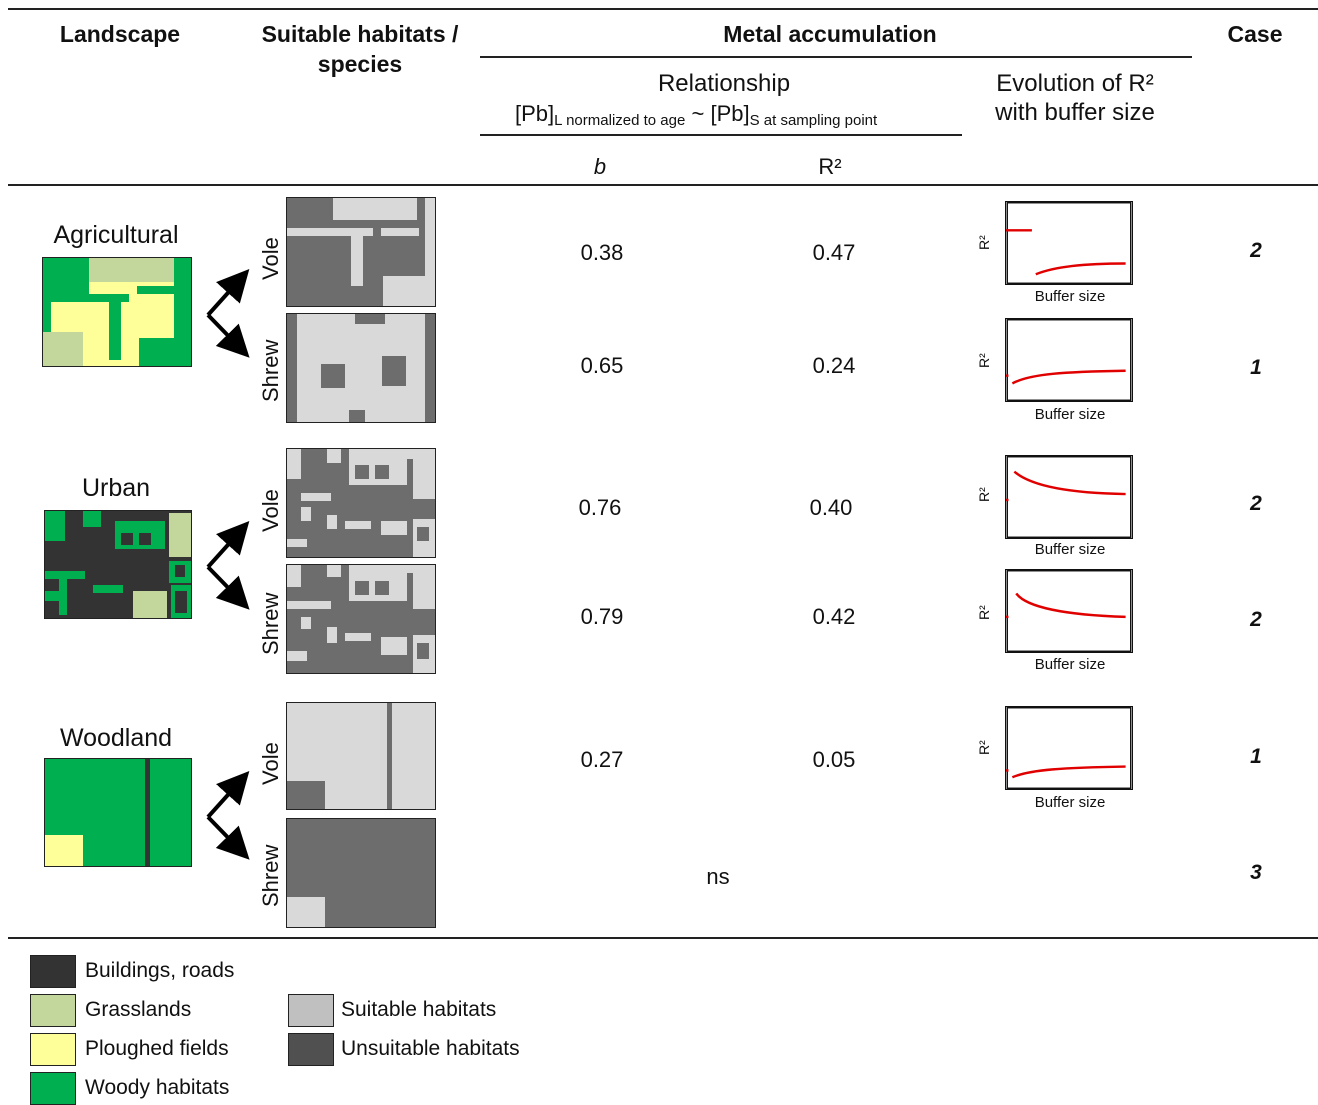 The height and width of the screenshot is (1105, 1318). Describe the element at coordinates (419, 1009) in the screenshot. I see `legend-label-suitable: Suitable habitats` at that location.